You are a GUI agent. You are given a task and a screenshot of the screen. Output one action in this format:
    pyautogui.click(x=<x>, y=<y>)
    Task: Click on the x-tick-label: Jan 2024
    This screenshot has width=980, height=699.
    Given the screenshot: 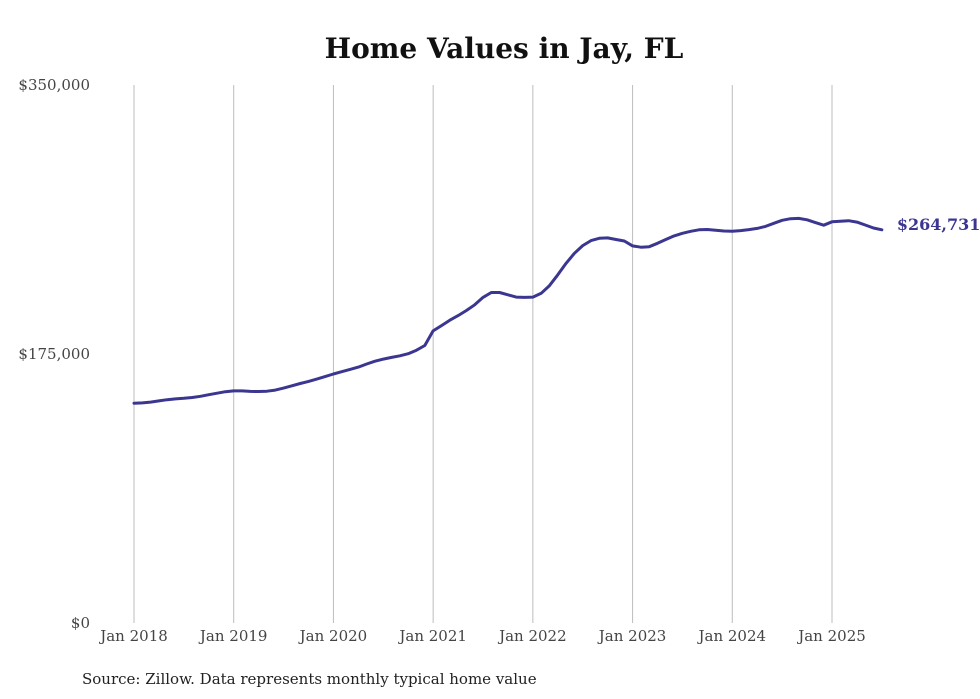 What is the action you would take?
    pyautogui.click(x=732, y=636)
    